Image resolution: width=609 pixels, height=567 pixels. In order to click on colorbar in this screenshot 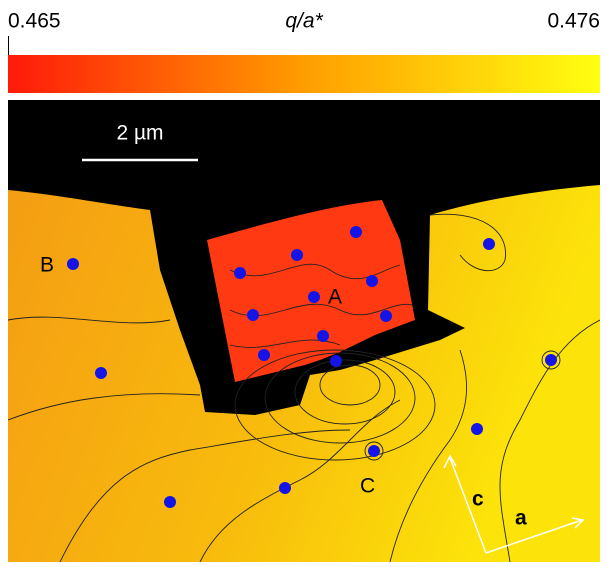, I will do `click(304, 74)`.